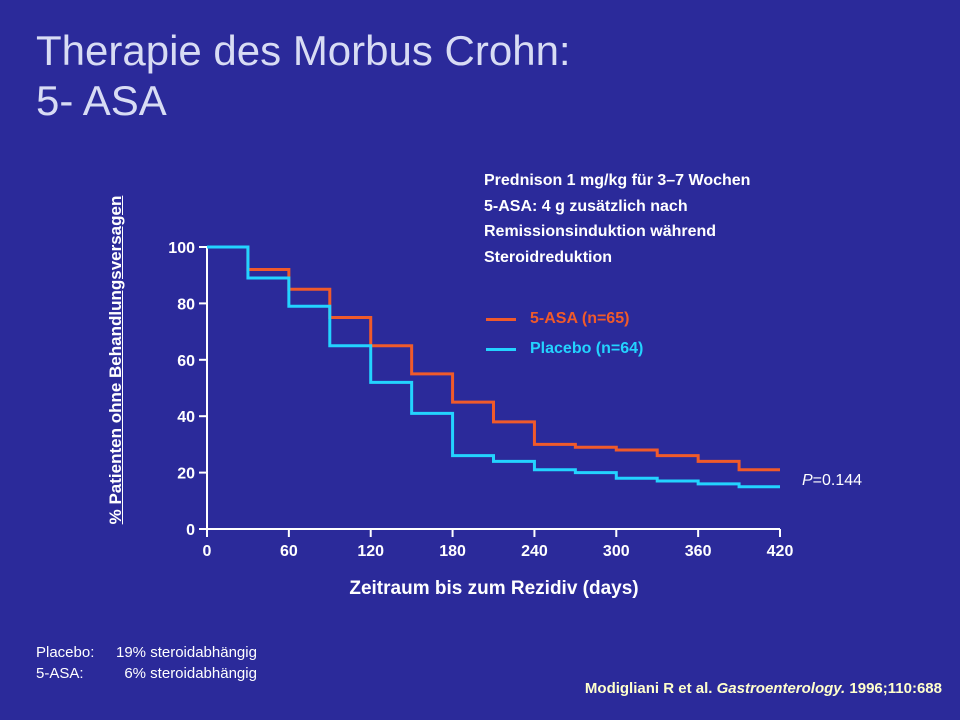 Image resolution: width=960 pixels, height=720 pixels. Describe the element at coordinates (190, 530) in the screenshot. I see `y-tick-label: 0` at that location.